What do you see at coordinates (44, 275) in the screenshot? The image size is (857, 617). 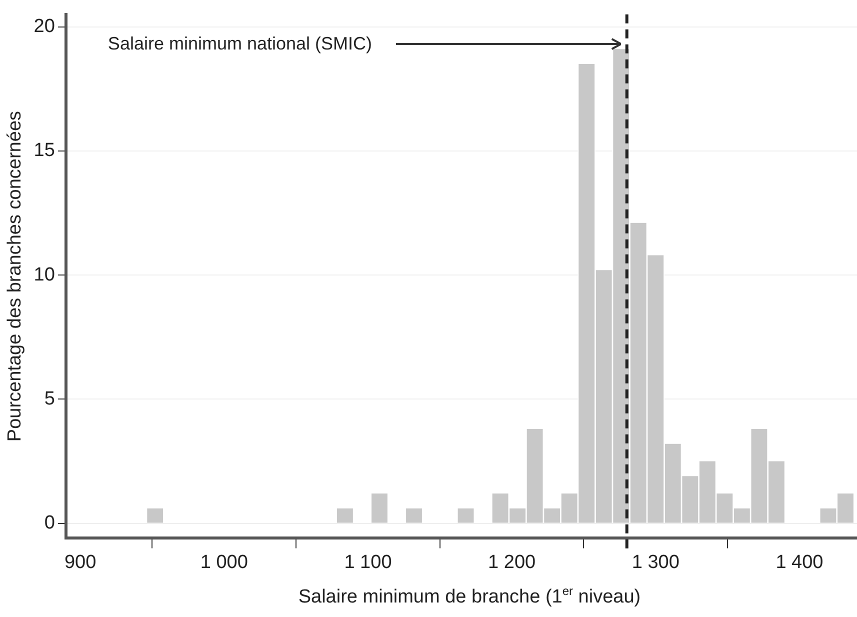 I see `y-tick-label: 10` at bounding box center [44, 275].